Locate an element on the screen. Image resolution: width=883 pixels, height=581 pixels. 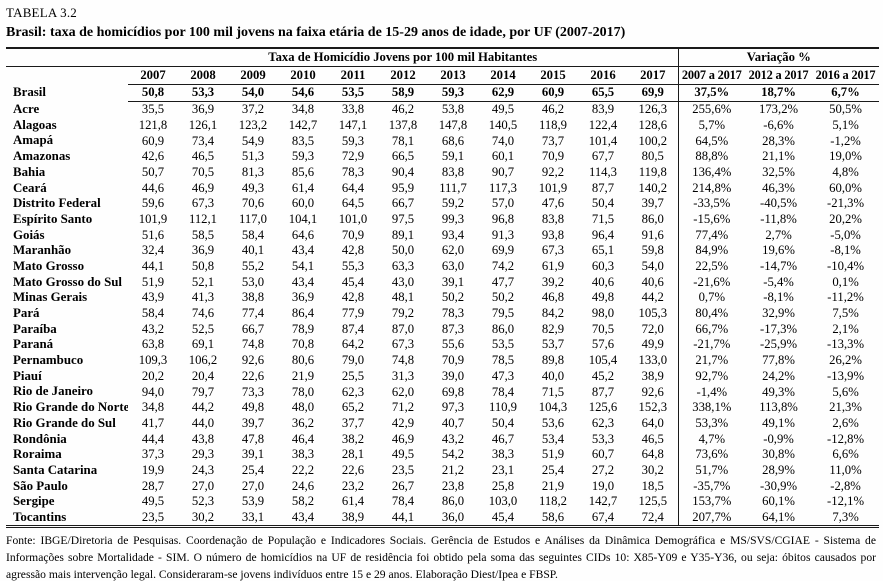
rate-cell: 27,2 is located at coordinates (603, 469).